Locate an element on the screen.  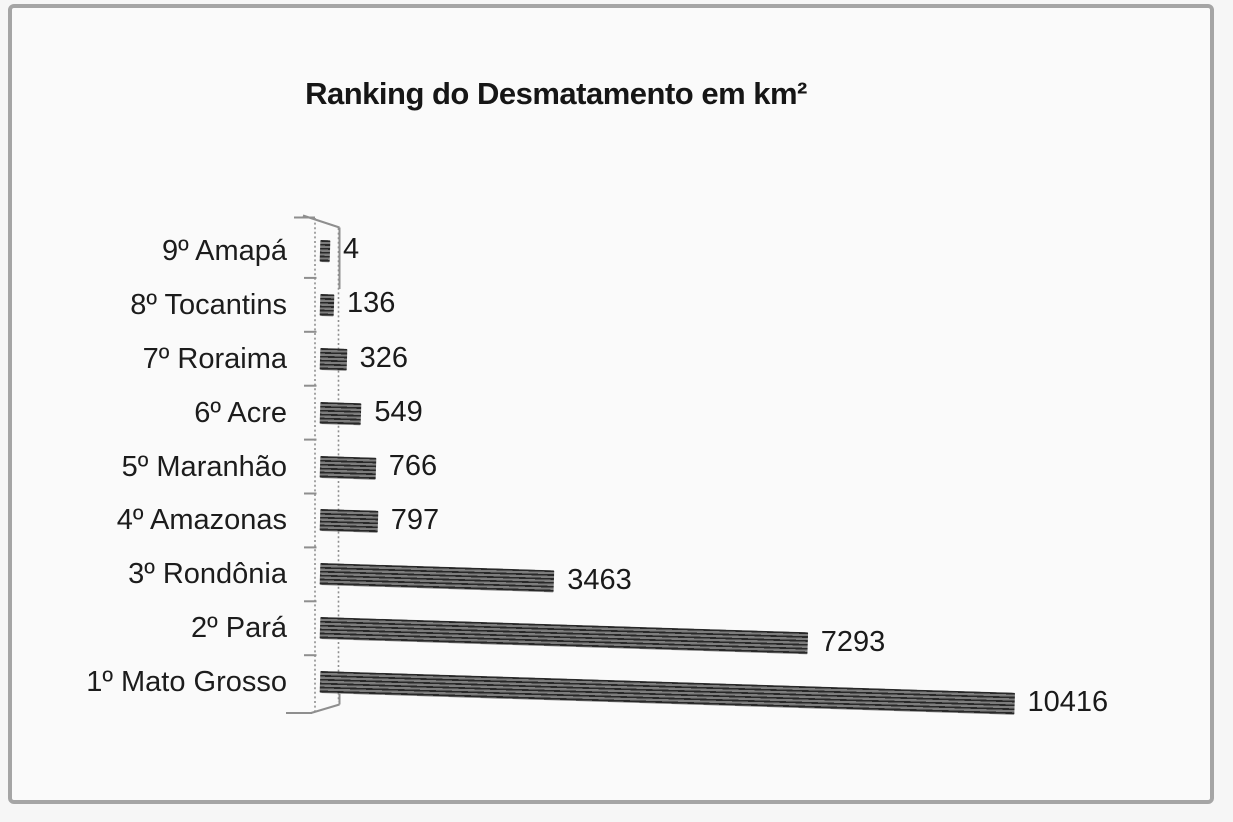
value-label: 3463 is located at coordinates (599, 579).